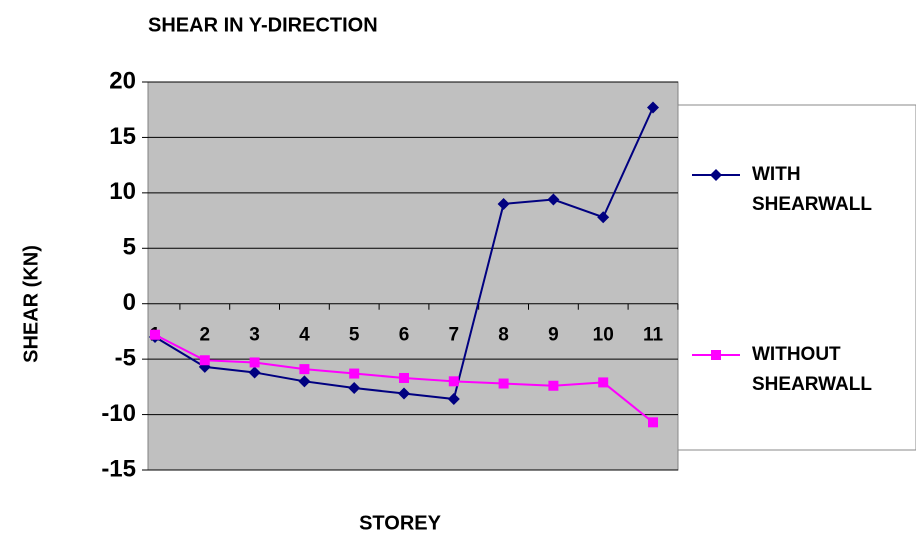 The image size is (916, 540). I want to click on y-tick-label: 10, so click(122, 191).